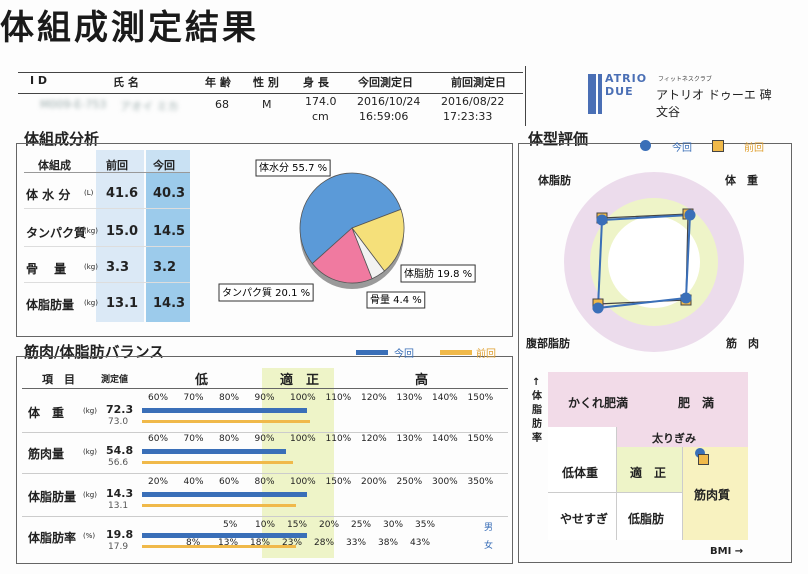  What do you see at coordinates (122, 303) in the screenshot?
I see `comp-row-prev: 13.1` at bounding box center [122, 303].